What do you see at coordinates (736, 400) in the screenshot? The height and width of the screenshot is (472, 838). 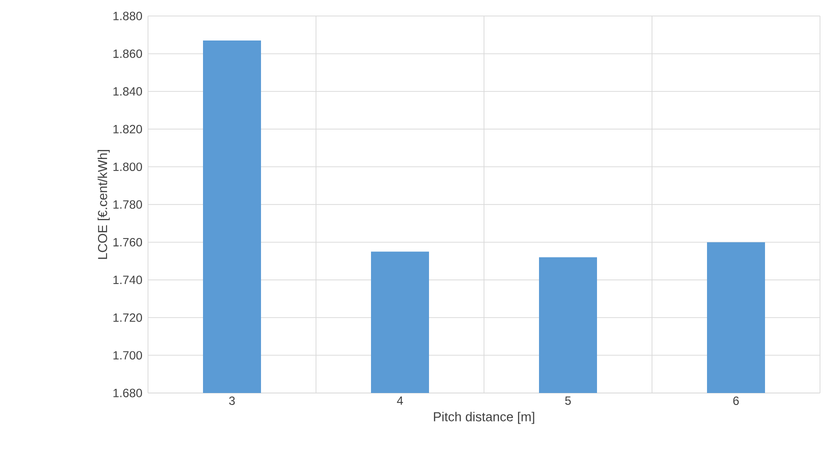 I see `x-tick-label: 6` at bounding box center [736, 400].